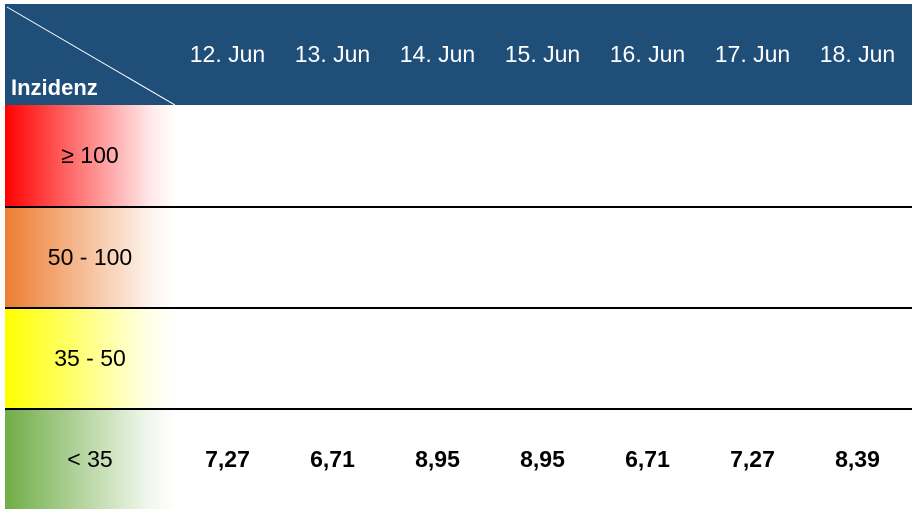  I want to click on date-header: 18. Jun, so click(857, 54).